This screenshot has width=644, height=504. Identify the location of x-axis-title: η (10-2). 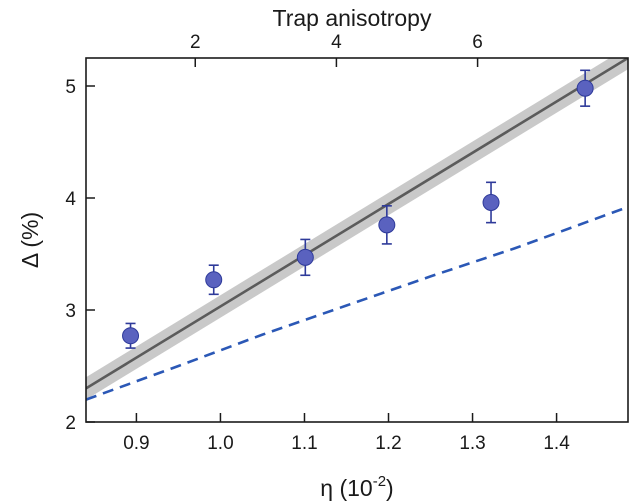
(356, 487).